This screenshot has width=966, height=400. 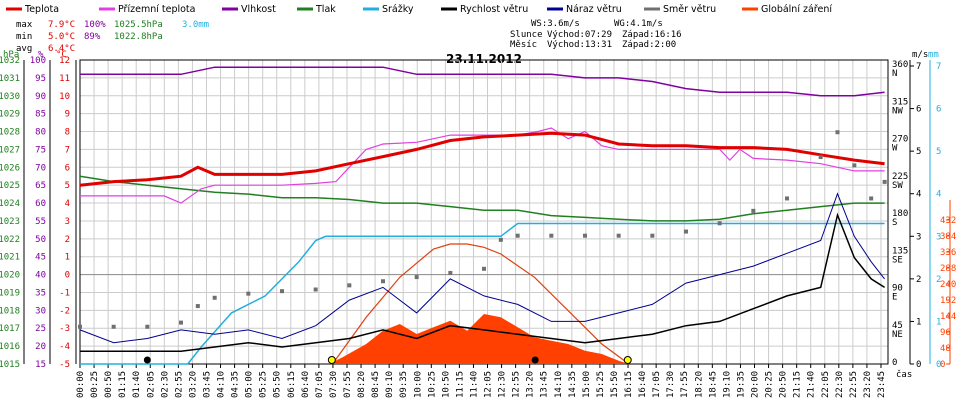 I want to click on x-tick-label: 01:15, so click(x=123, y=384).